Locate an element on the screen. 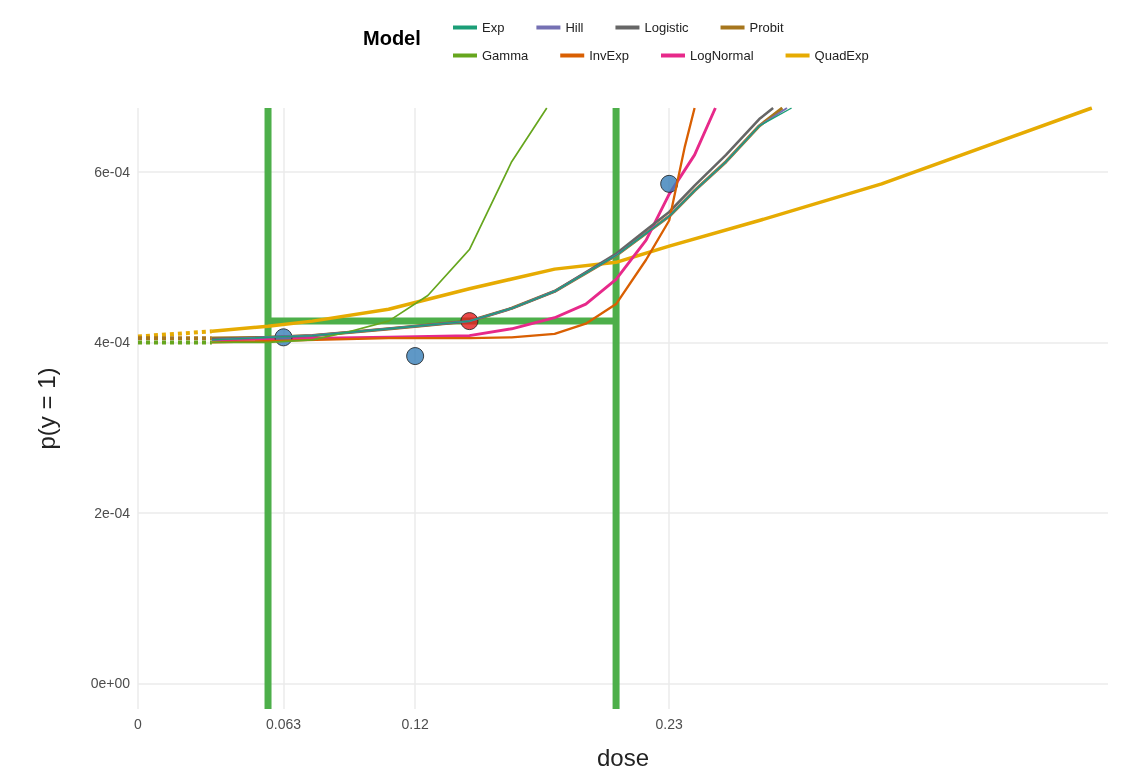  x-tick-label: 0.12 is located at coordinates (415, 724).